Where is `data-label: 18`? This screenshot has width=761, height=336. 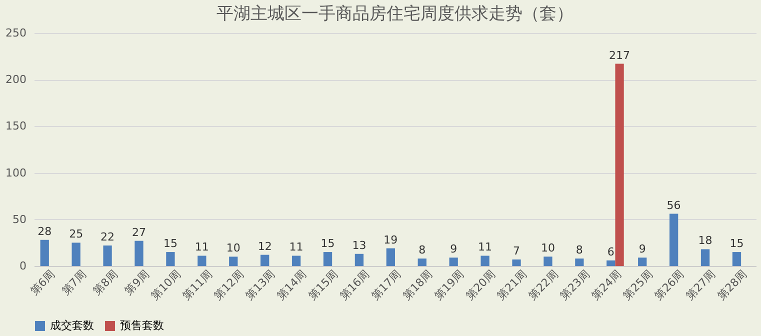
data-label: 18 is located at coordinates (705, 241).